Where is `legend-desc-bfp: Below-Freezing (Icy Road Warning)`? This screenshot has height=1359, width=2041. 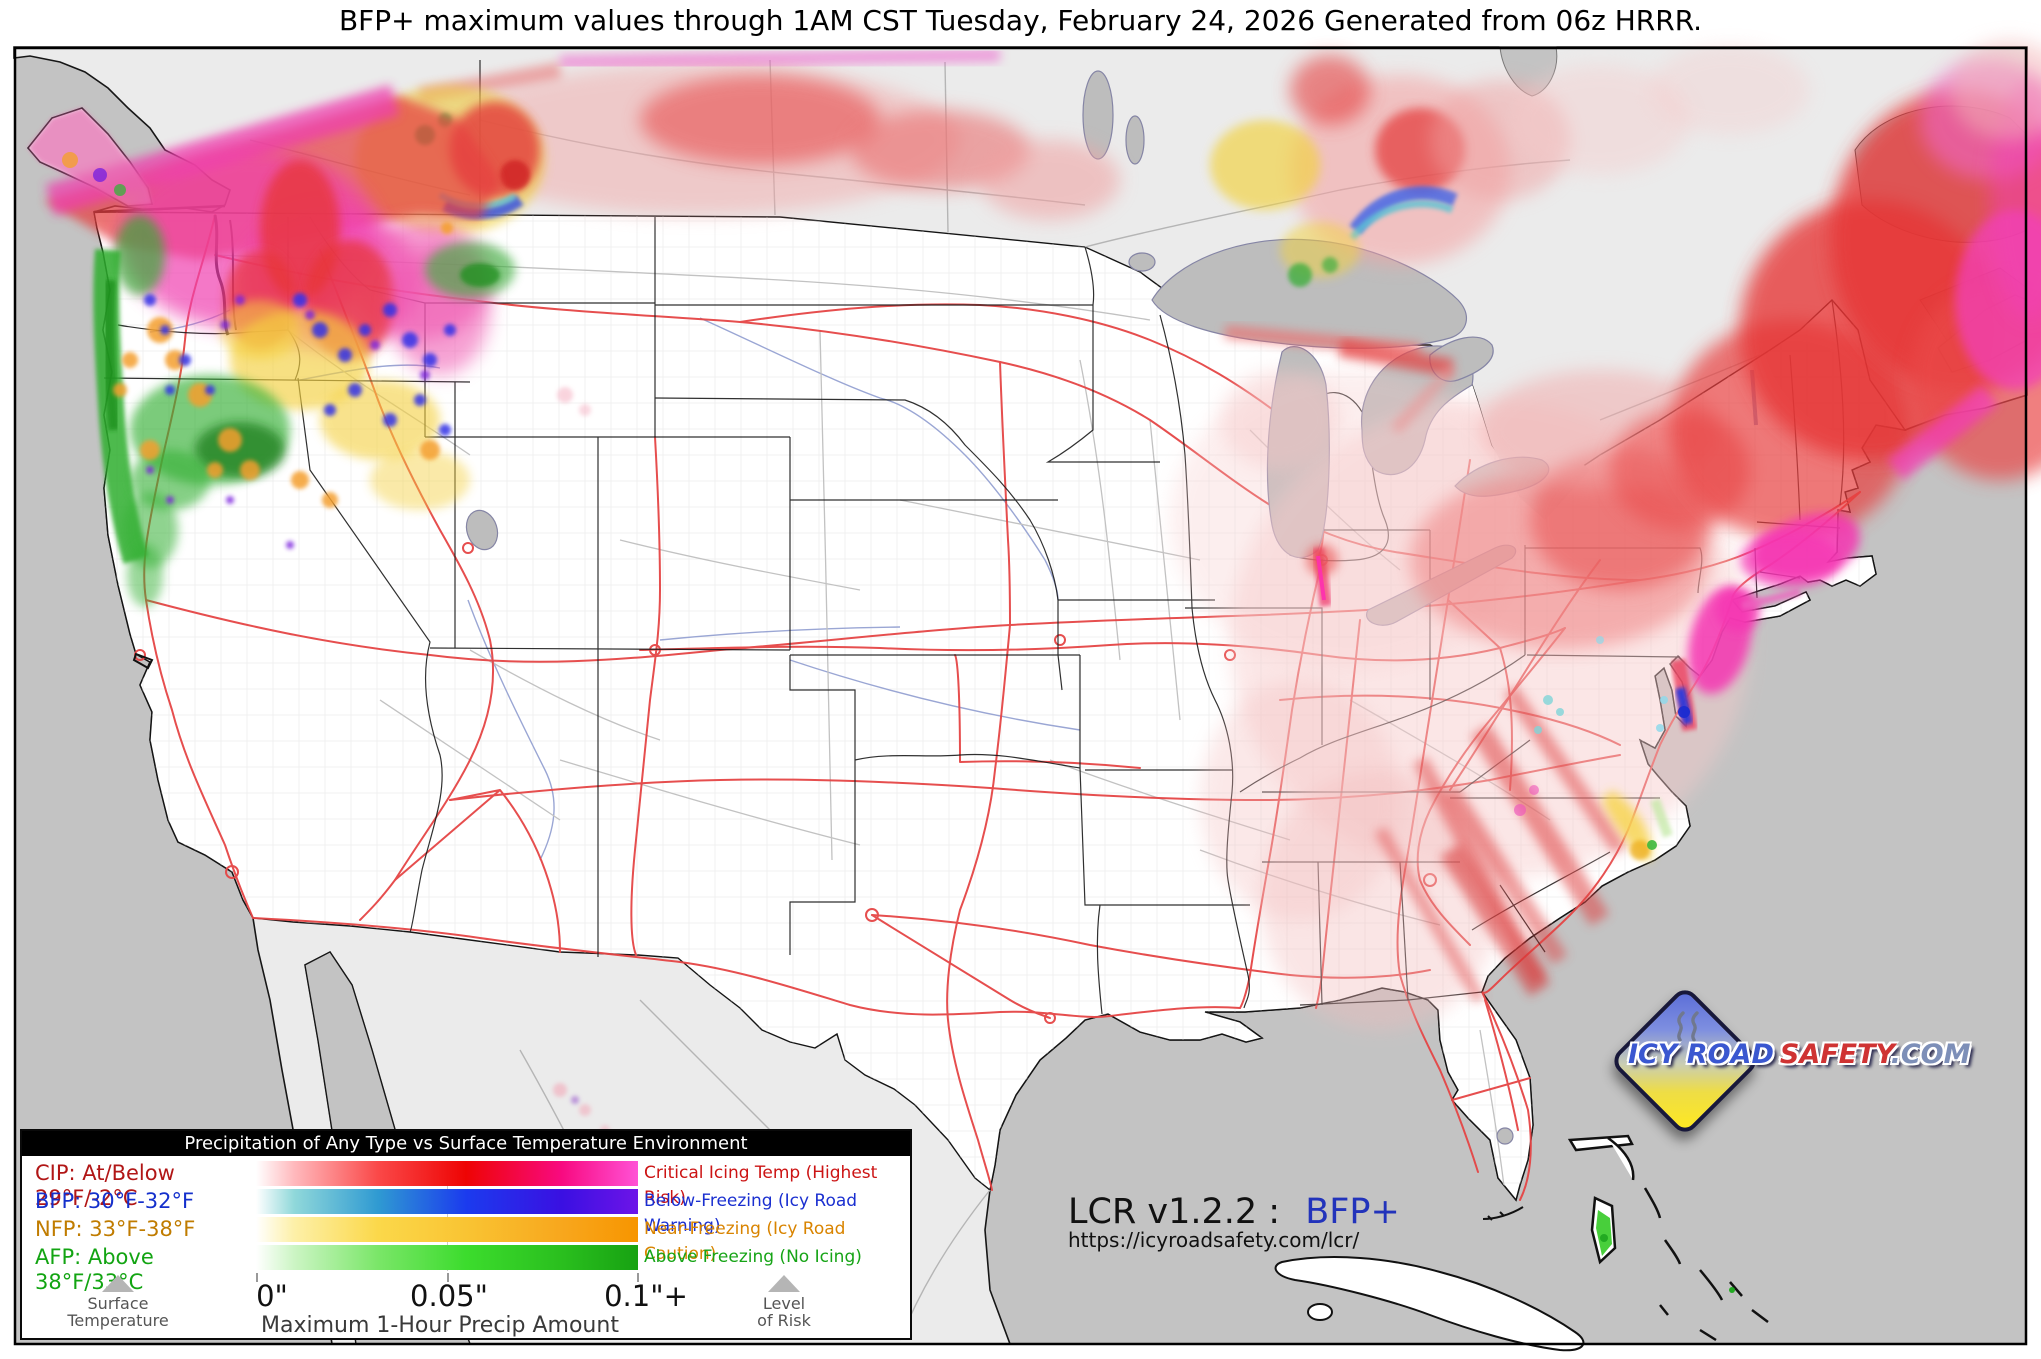
legend-desc-bfp: Below-Freezing (Icy Road Warning) is located at coordinates (751, 1213).